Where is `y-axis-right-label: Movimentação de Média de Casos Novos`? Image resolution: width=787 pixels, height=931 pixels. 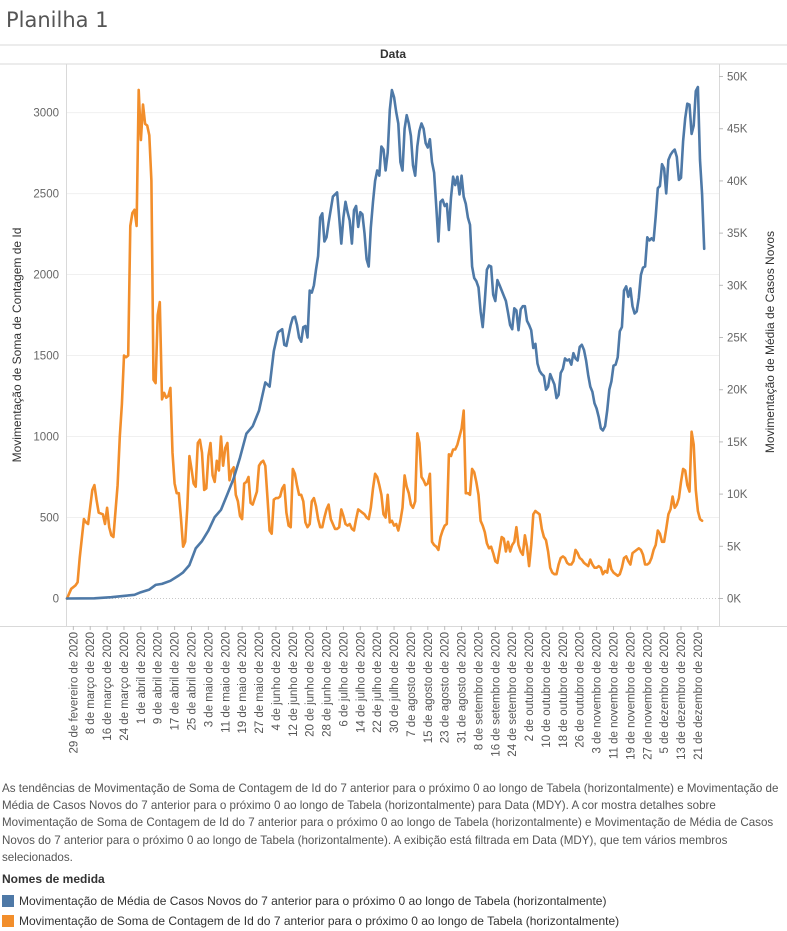 y-axis-right-label: Movimentação de Média de Casos Novos is located at coordinates (770, 342).